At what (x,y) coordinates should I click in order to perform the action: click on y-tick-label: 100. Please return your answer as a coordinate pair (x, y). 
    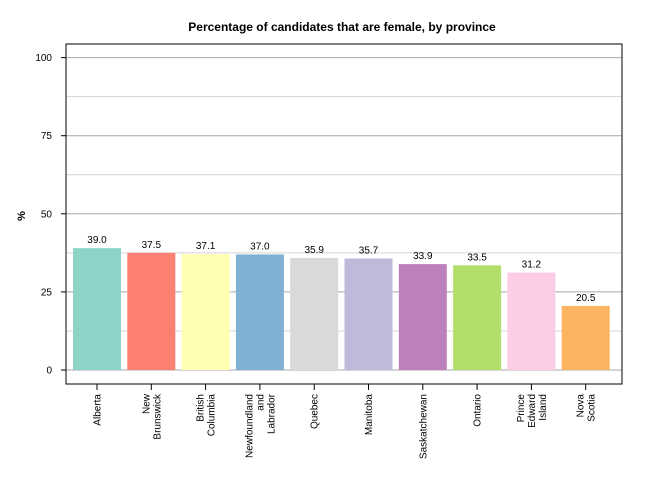
    Looking at the image, I should click on (43, 58).